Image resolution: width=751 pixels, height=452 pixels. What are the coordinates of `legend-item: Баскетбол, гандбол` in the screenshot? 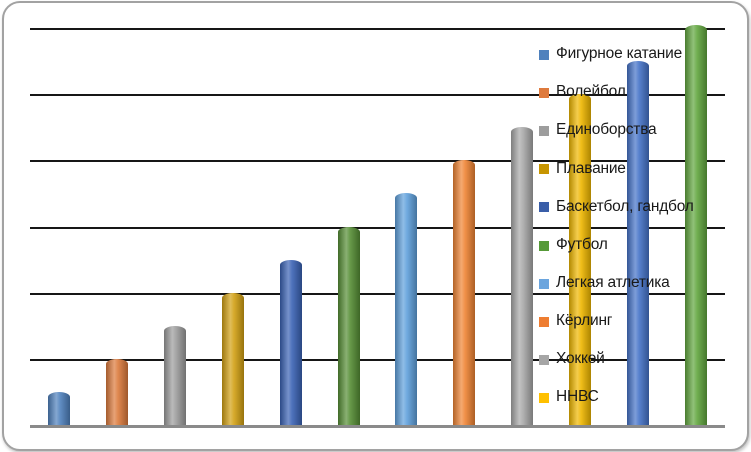 It's located at (616, 207).